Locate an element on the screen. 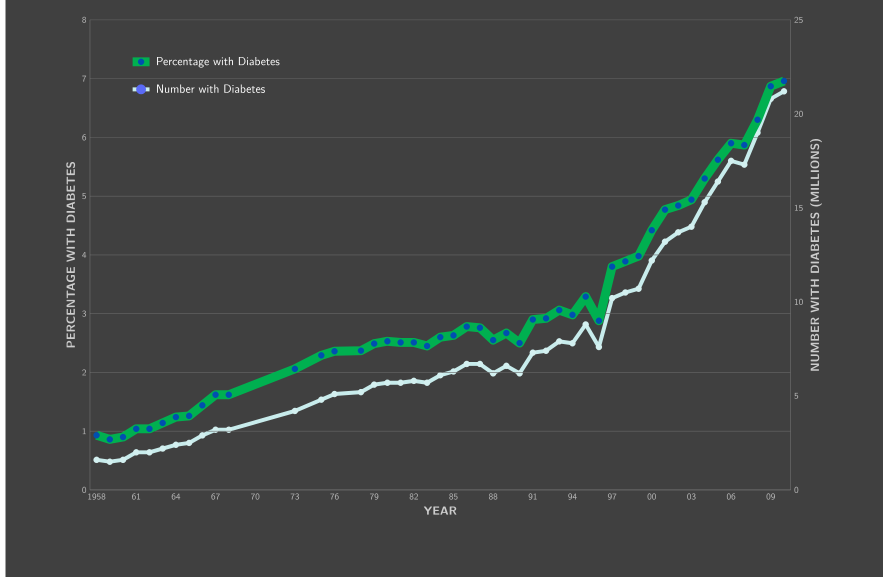  y-tick-label: 6 is located at coordinates (84, 137).